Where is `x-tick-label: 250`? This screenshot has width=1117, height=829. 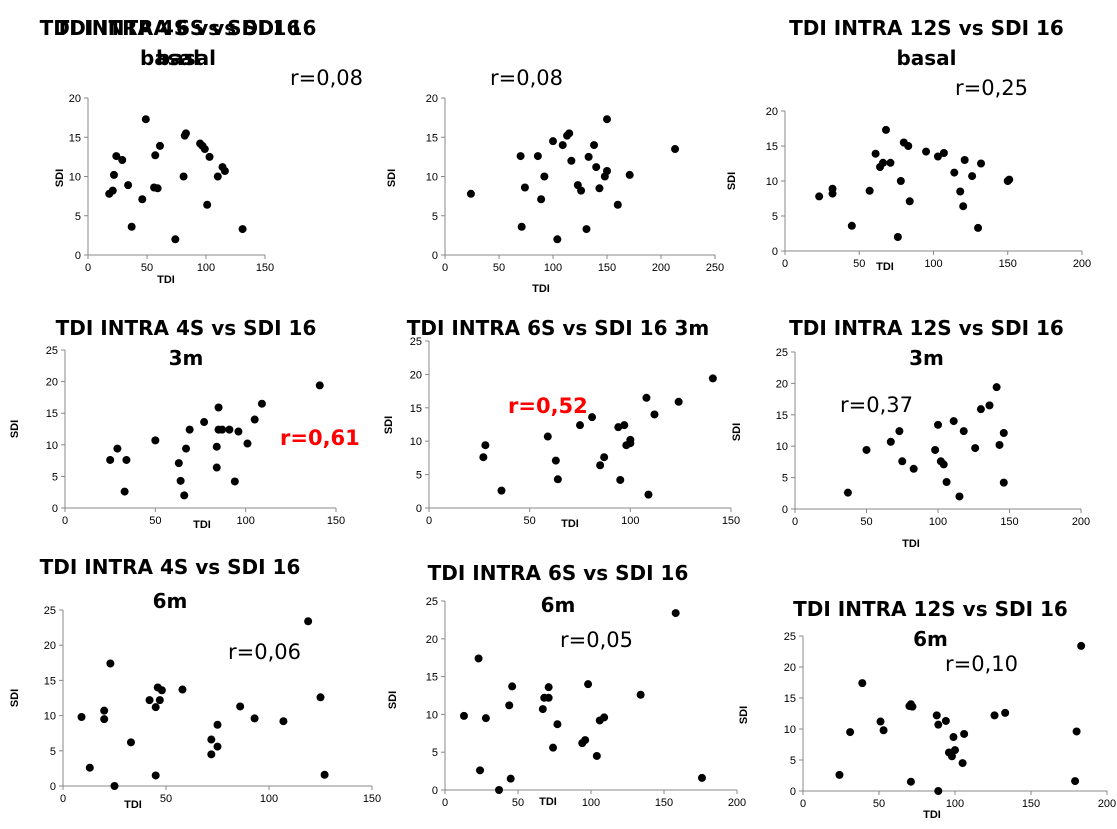
x-tick-label: 250 is located at coordinates (715, 268).